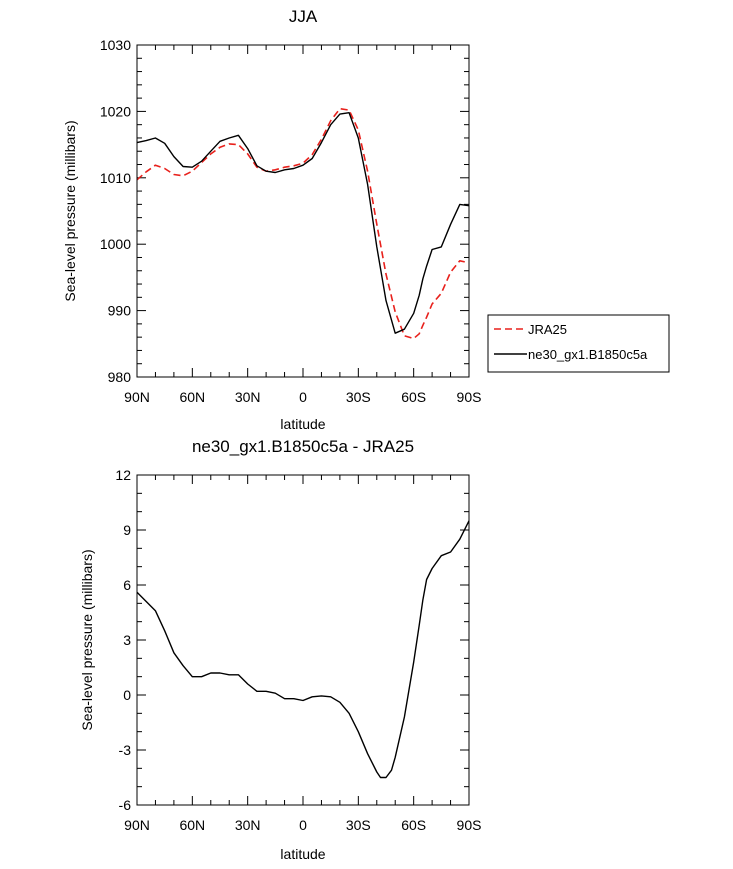 The height and width of the screenshot is (869, 733). I want to click on chart2-xtick-label: 90N, so click(137, 825).